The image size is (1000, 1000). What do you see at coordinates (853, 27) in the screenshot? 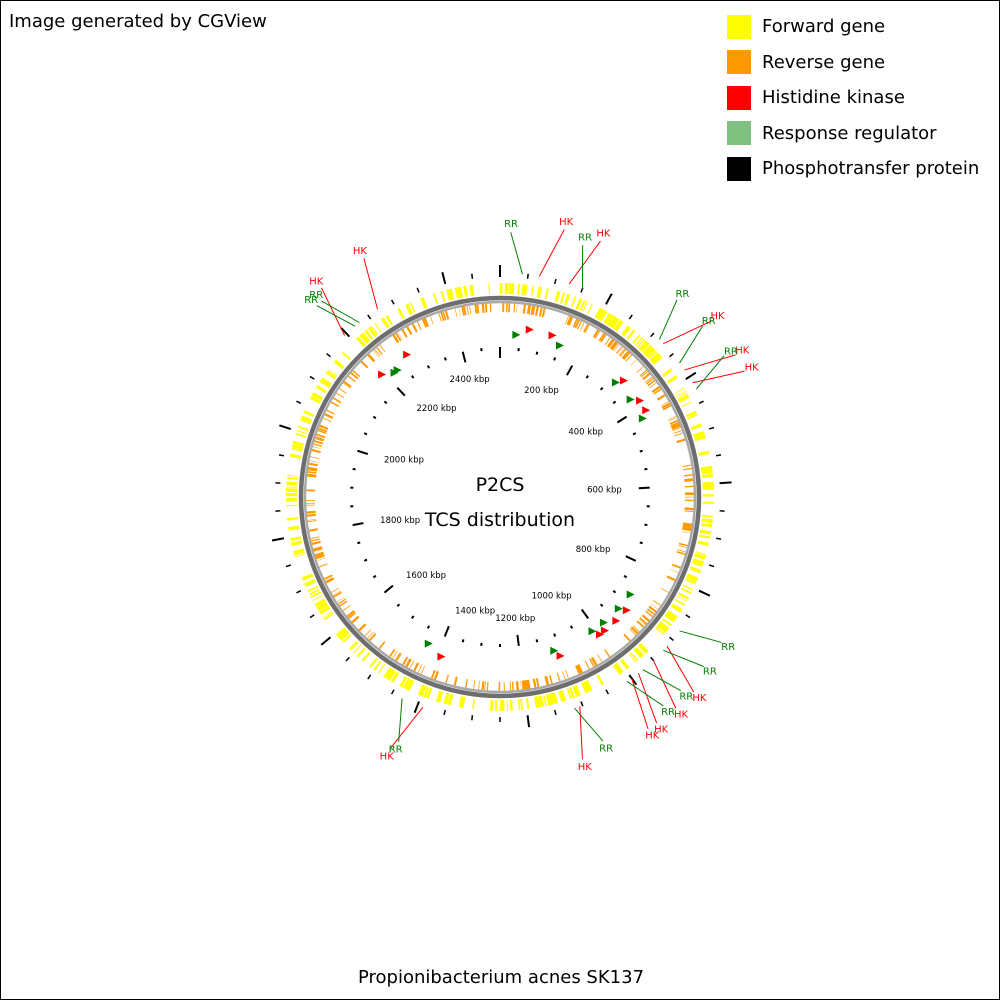
I see `legend-item-forward-gene: Forward gene` at bounding box center [853, 27].